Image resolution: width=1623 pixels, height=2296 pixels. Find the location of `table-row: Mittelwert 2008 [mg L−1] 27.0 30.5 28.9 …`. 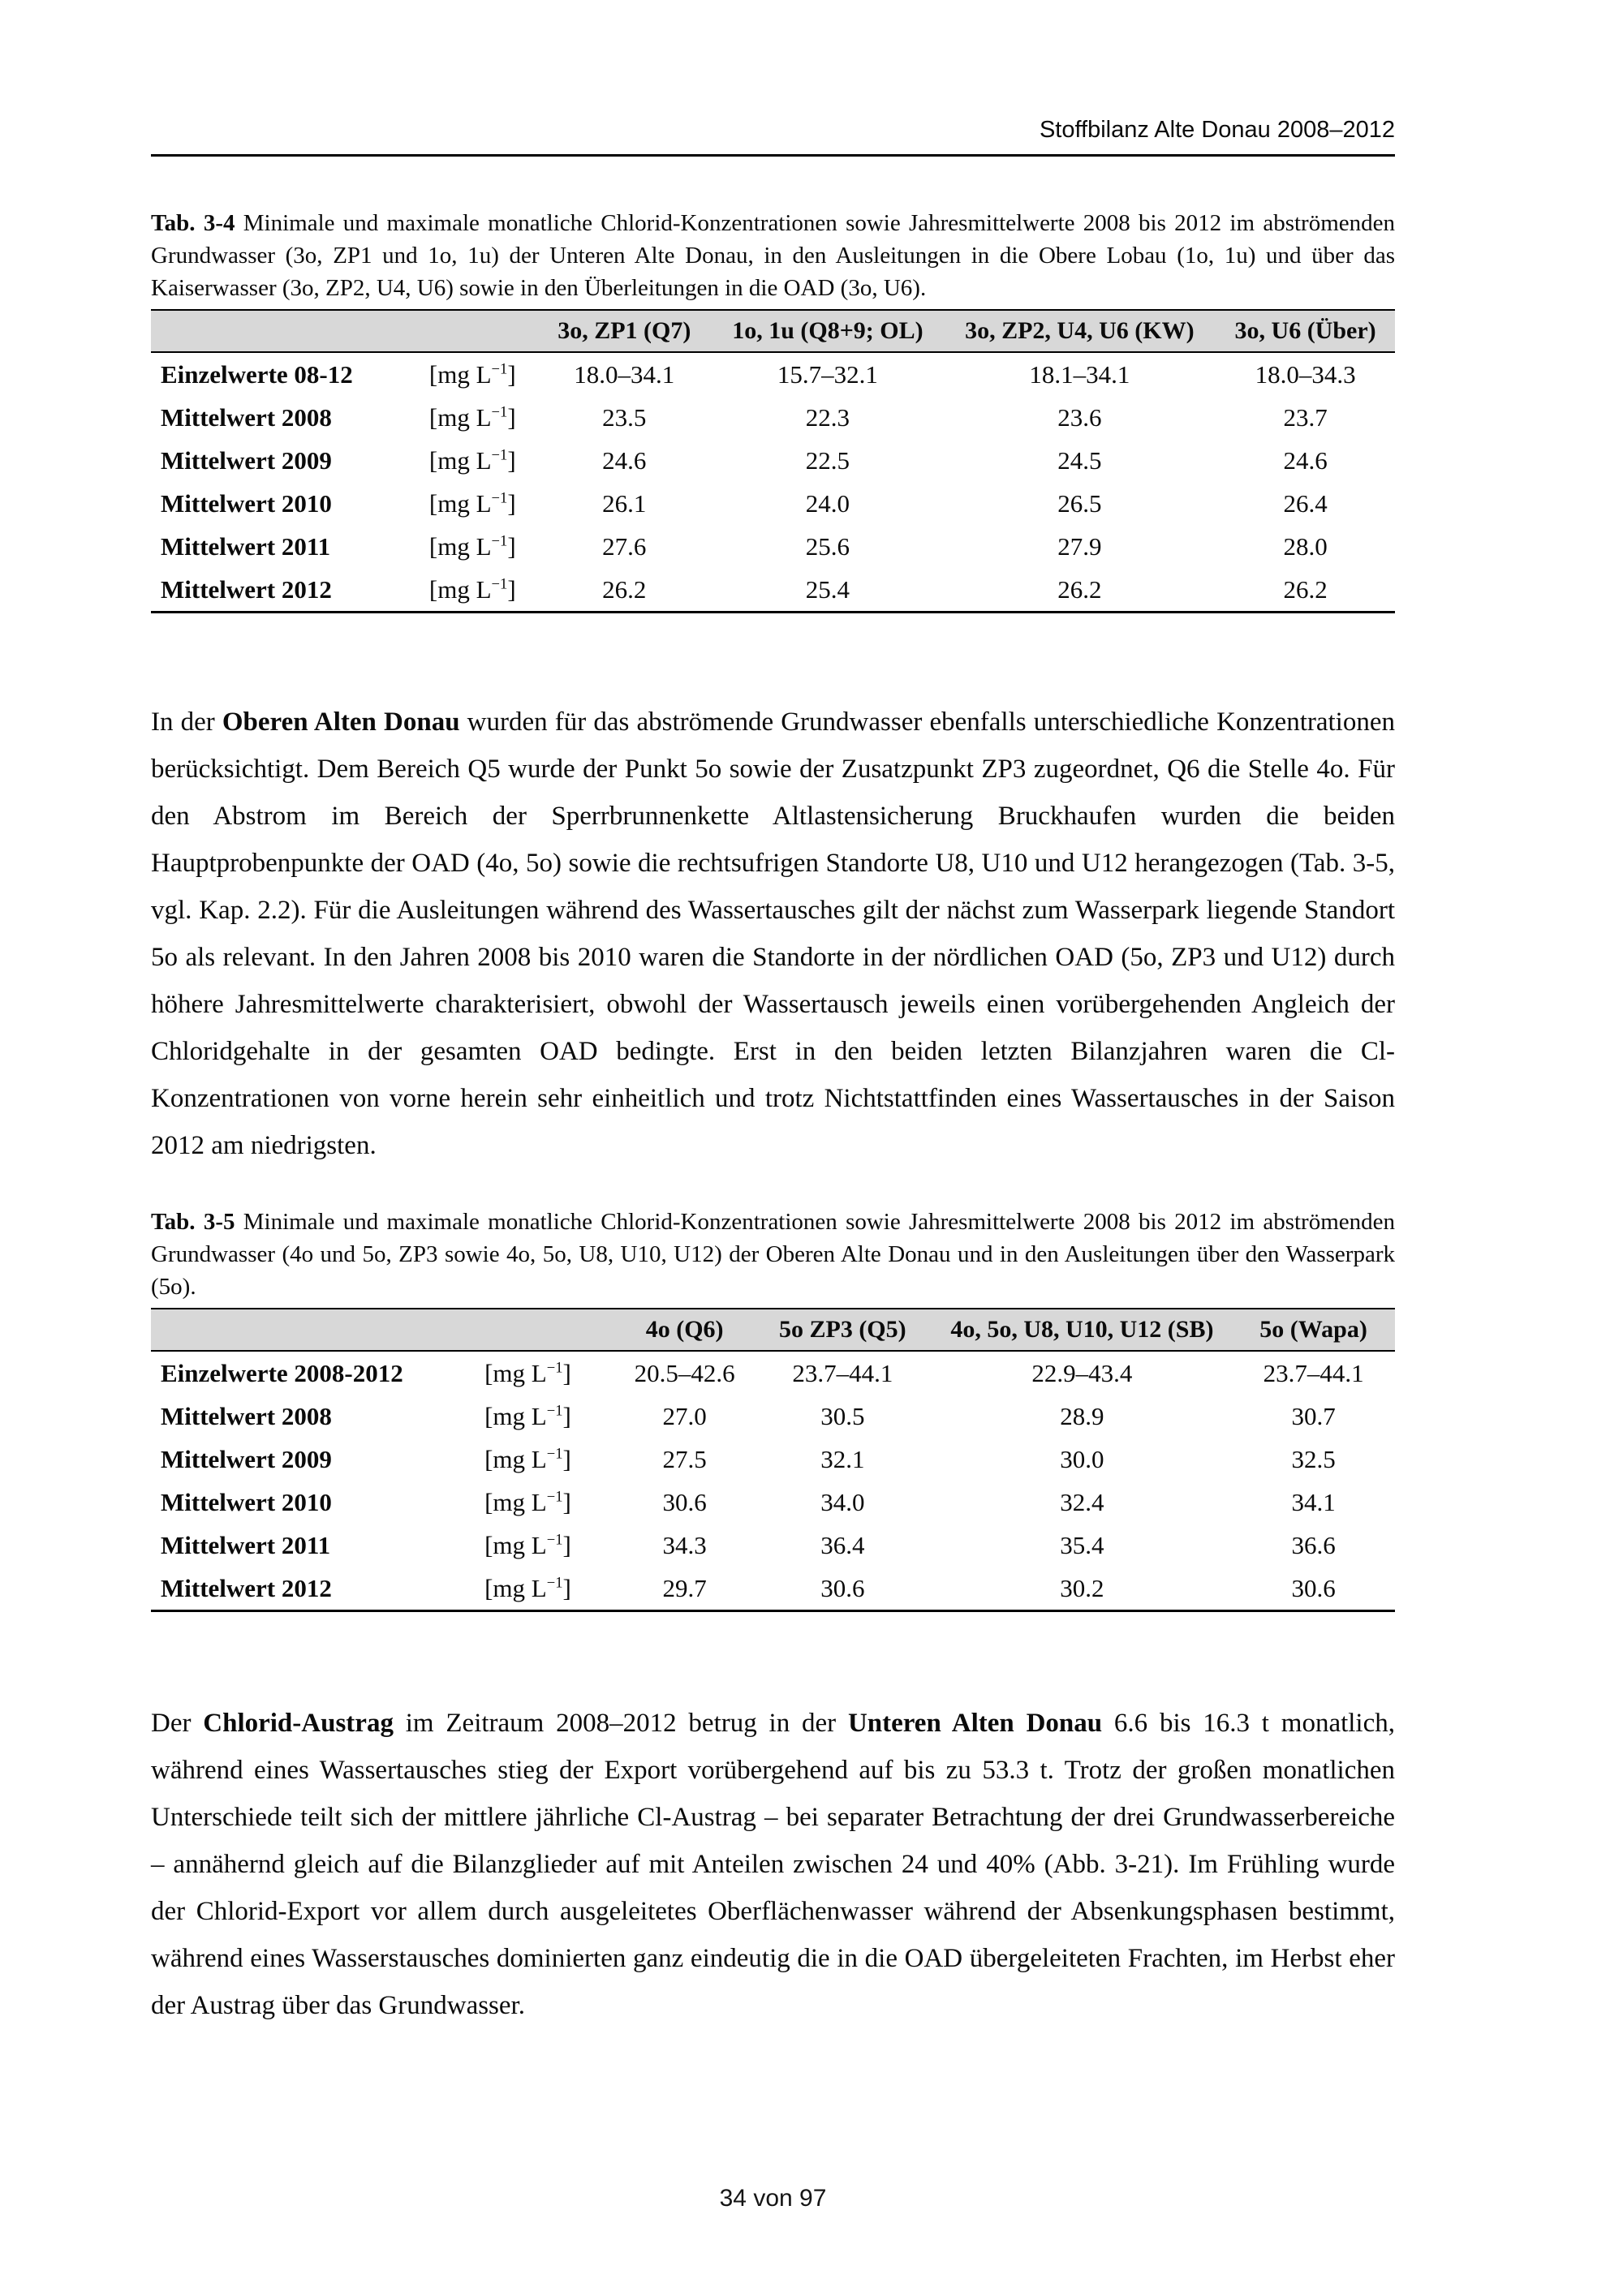

table-row: Mittelwert 2008 [mg L−1] 27.0 30.5 28.9 … is located at coordinates (773, 1416).